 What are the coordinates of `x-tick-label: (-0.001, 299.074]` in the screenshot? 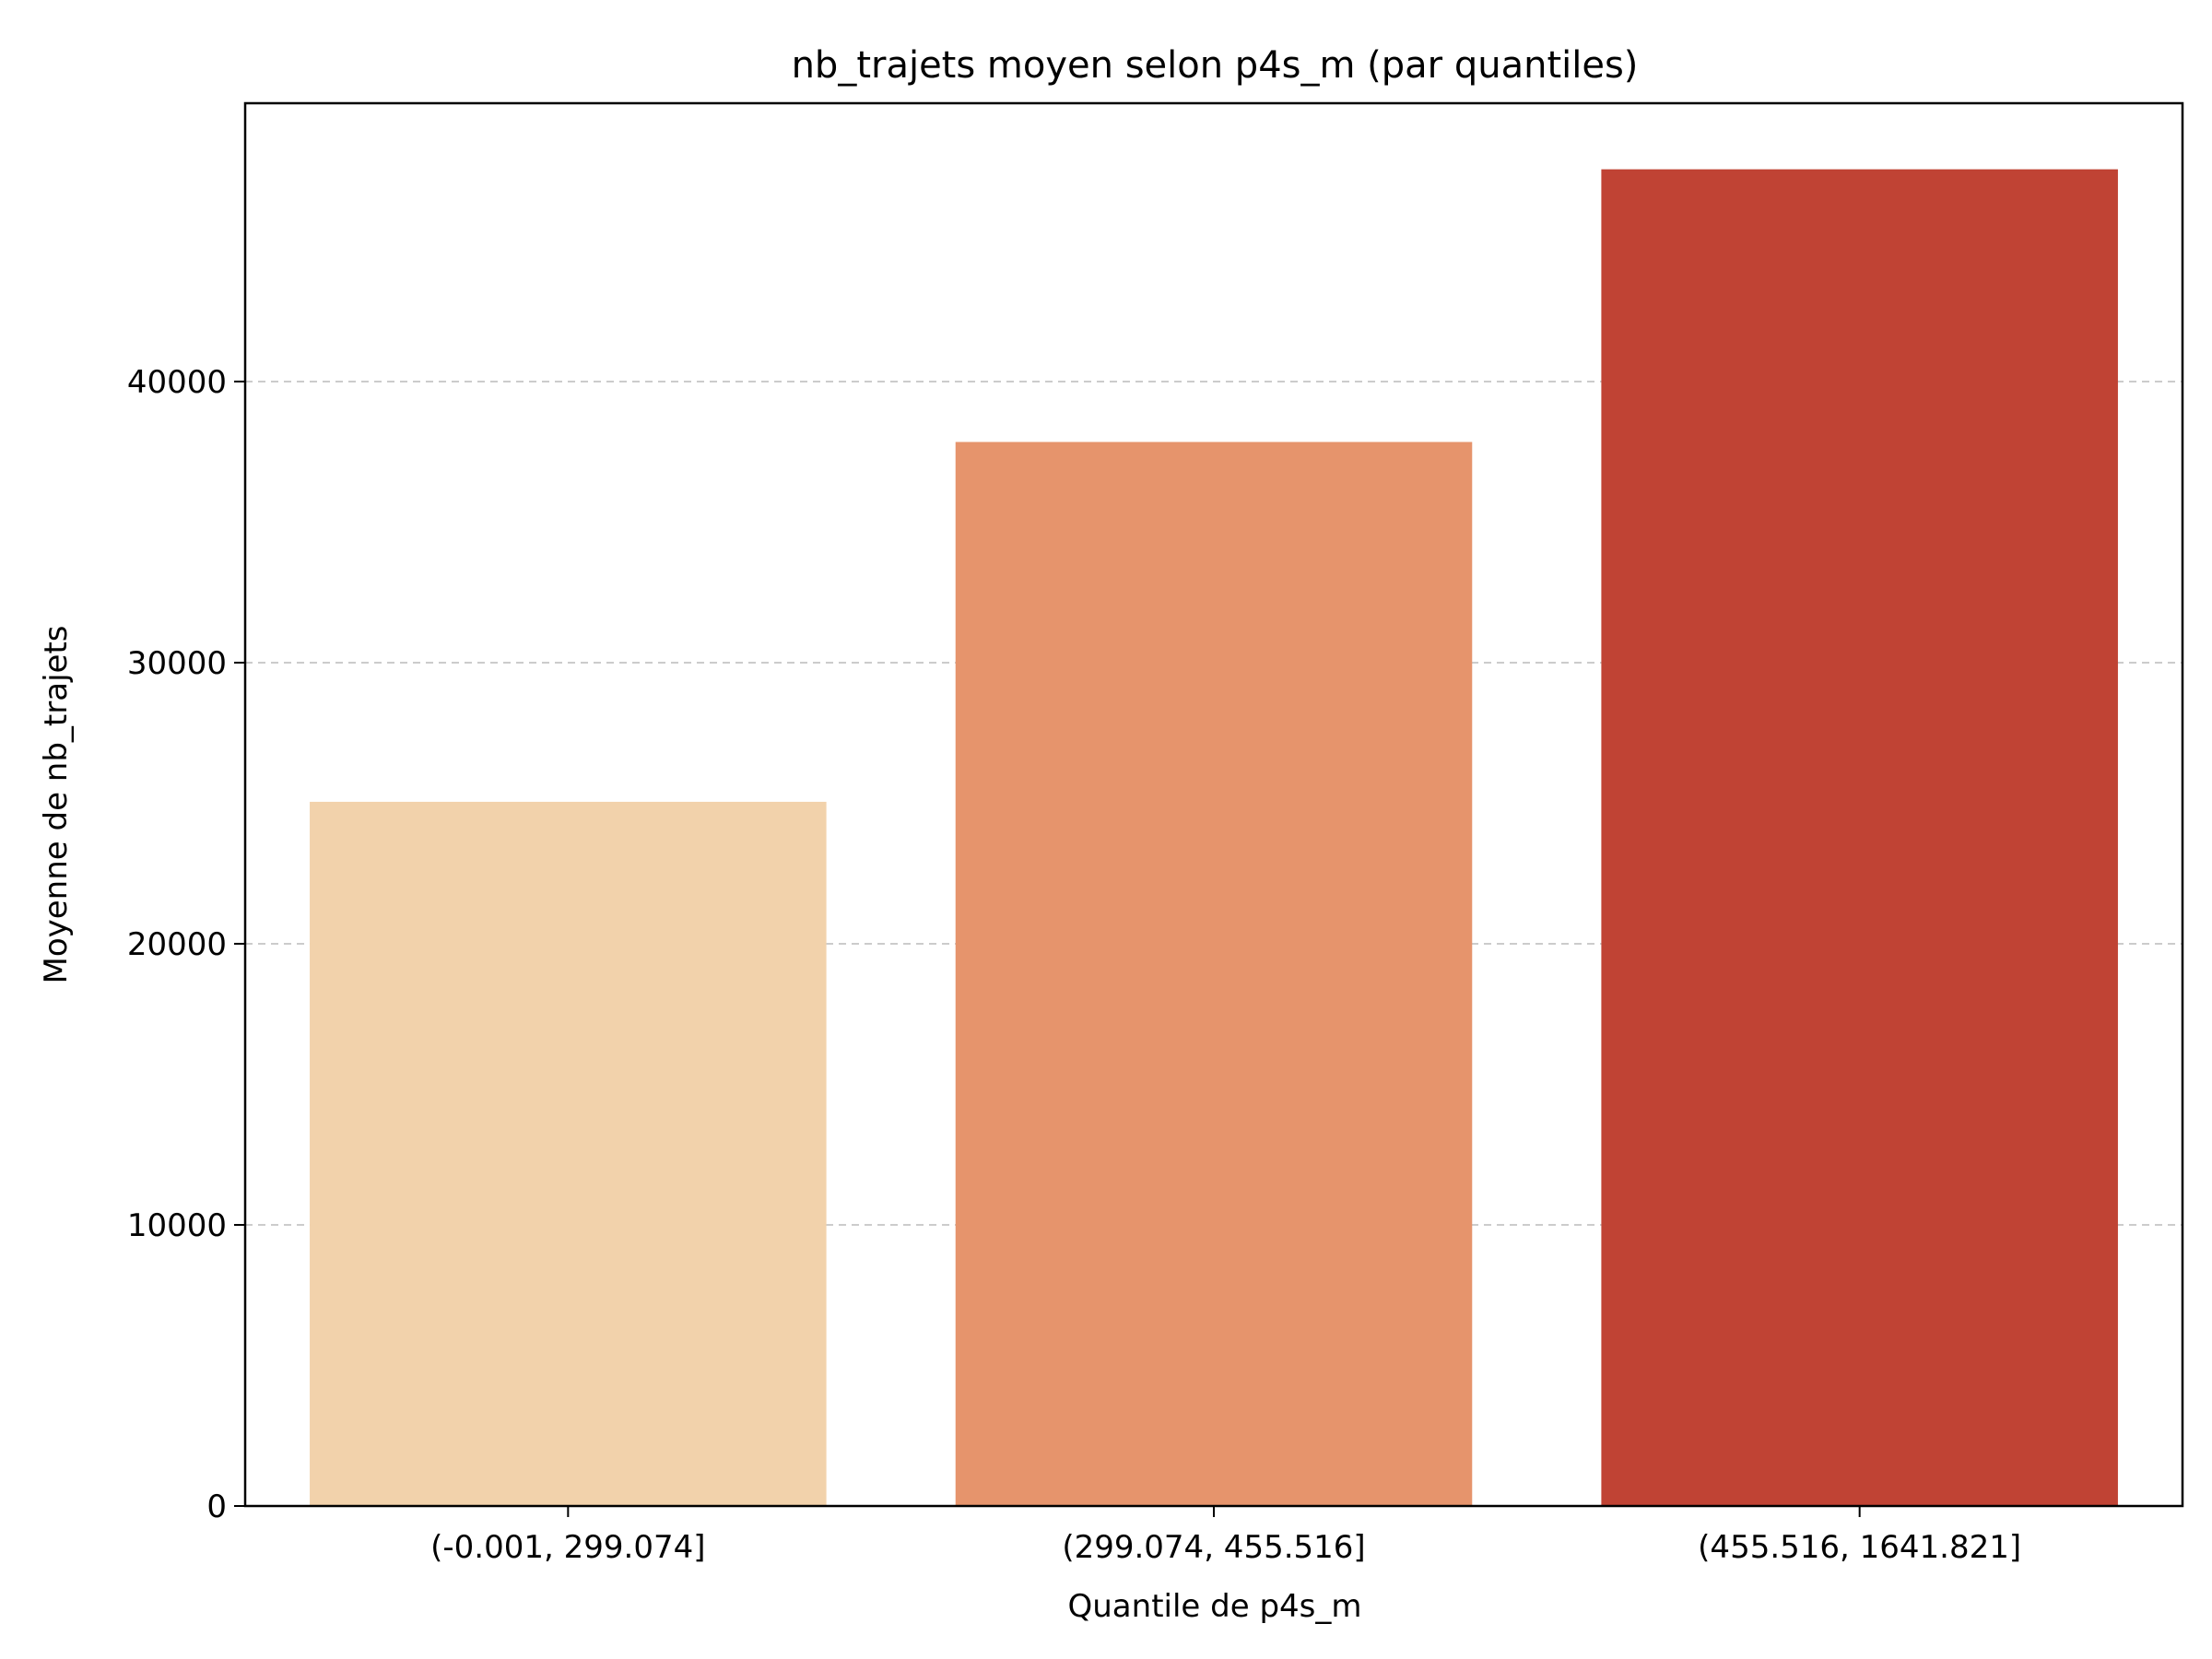 It's located at (567, 1547).